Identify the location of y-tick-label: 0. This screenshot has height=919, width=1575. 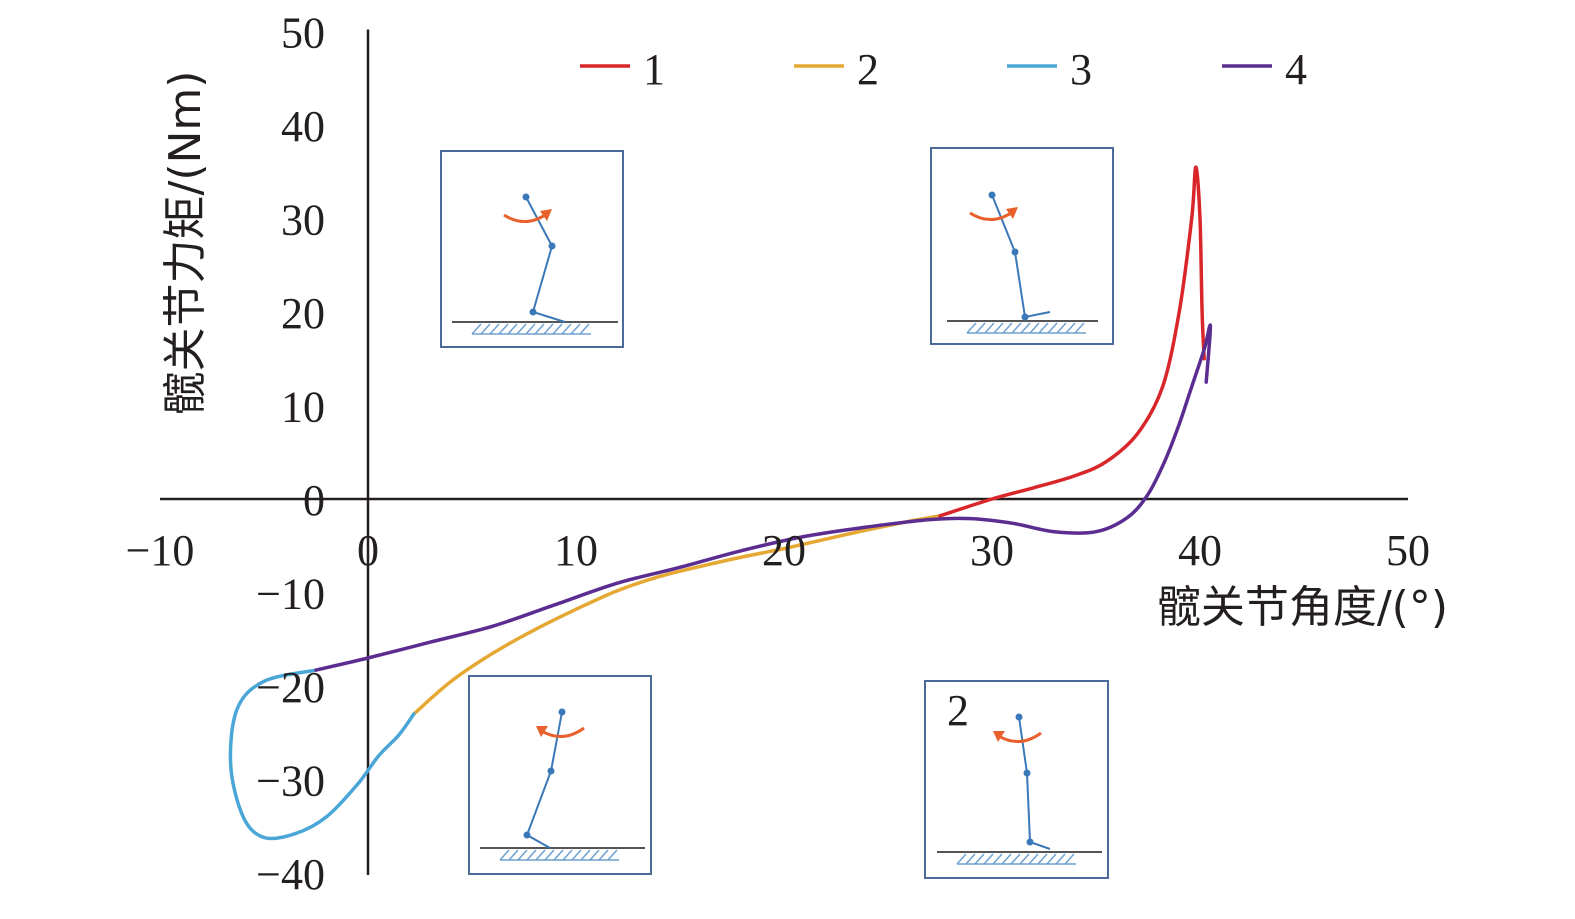
(314, 500).